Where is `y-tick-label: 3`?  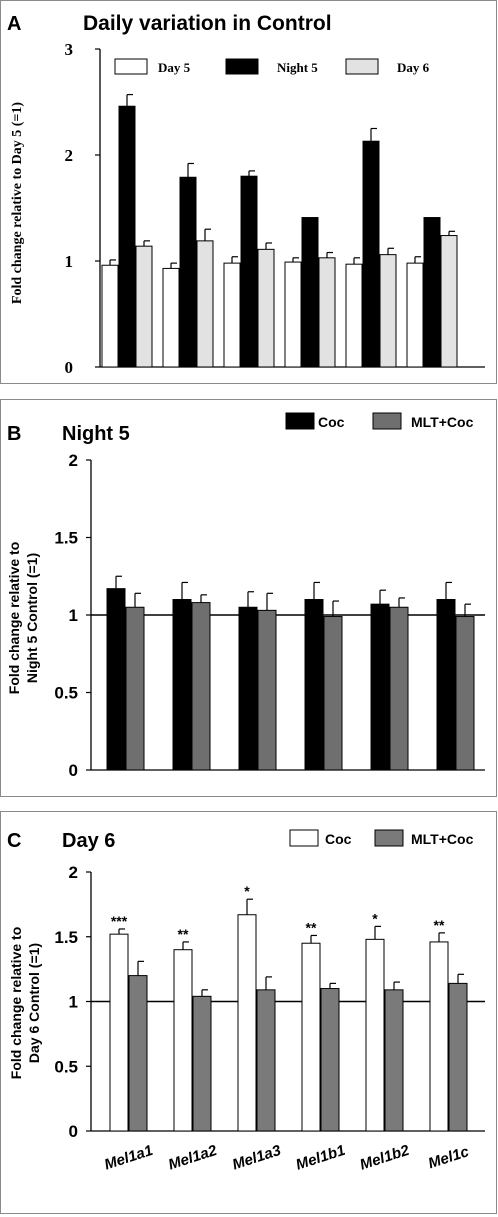 y-tick-label: 3 is located at coordinates (69, 49).